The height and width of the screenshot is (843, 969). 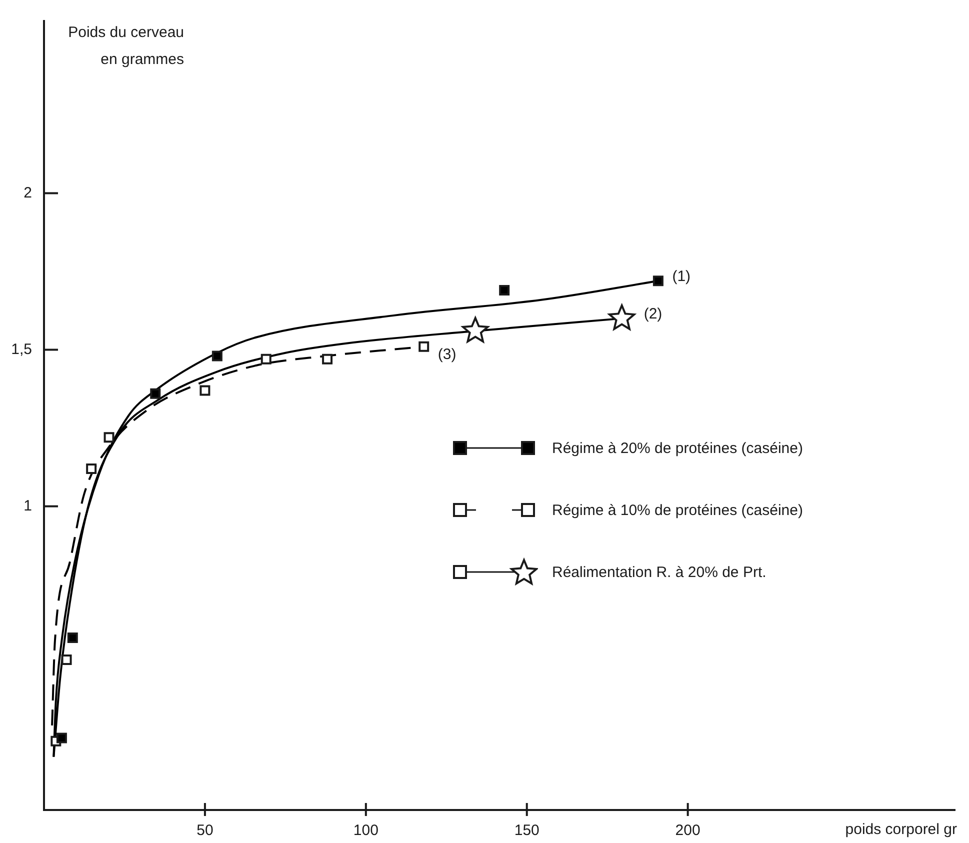 What do you see at coordinates (205, 831) in the screenshot?
I see `x-tick-label: 50` at bounding box center [205, 831].